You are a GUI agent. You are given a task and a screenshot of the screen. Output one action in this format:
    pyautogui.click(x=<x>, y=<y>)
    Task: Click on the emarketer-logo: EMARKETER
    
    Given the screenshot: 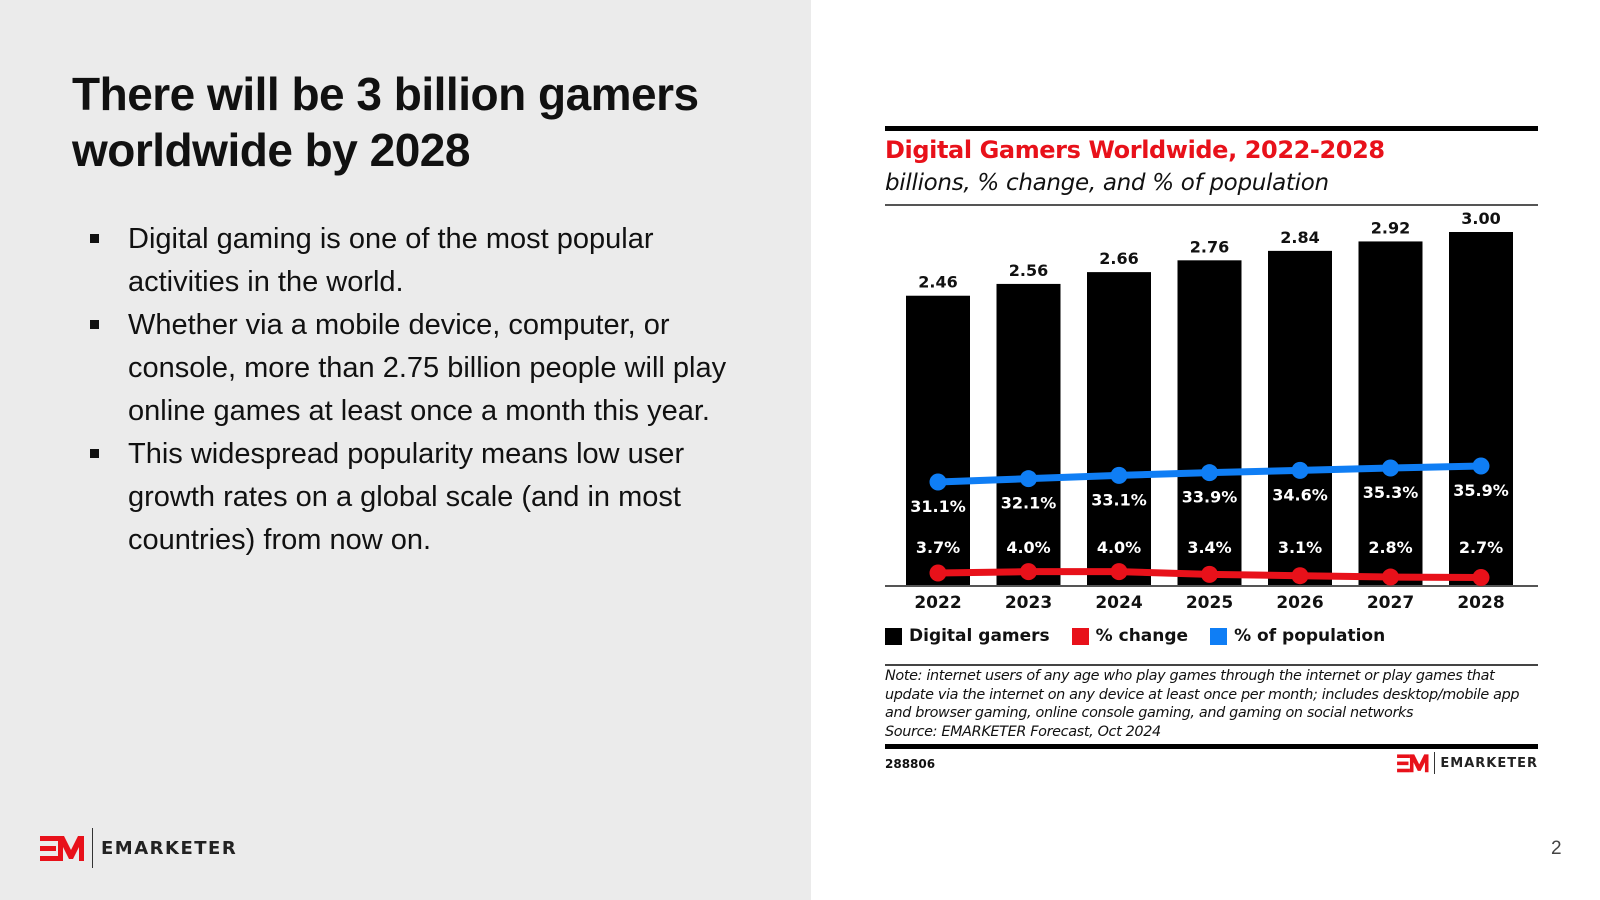 What is the action you would take?
    pyautogui.click(x=138, y=848)
    